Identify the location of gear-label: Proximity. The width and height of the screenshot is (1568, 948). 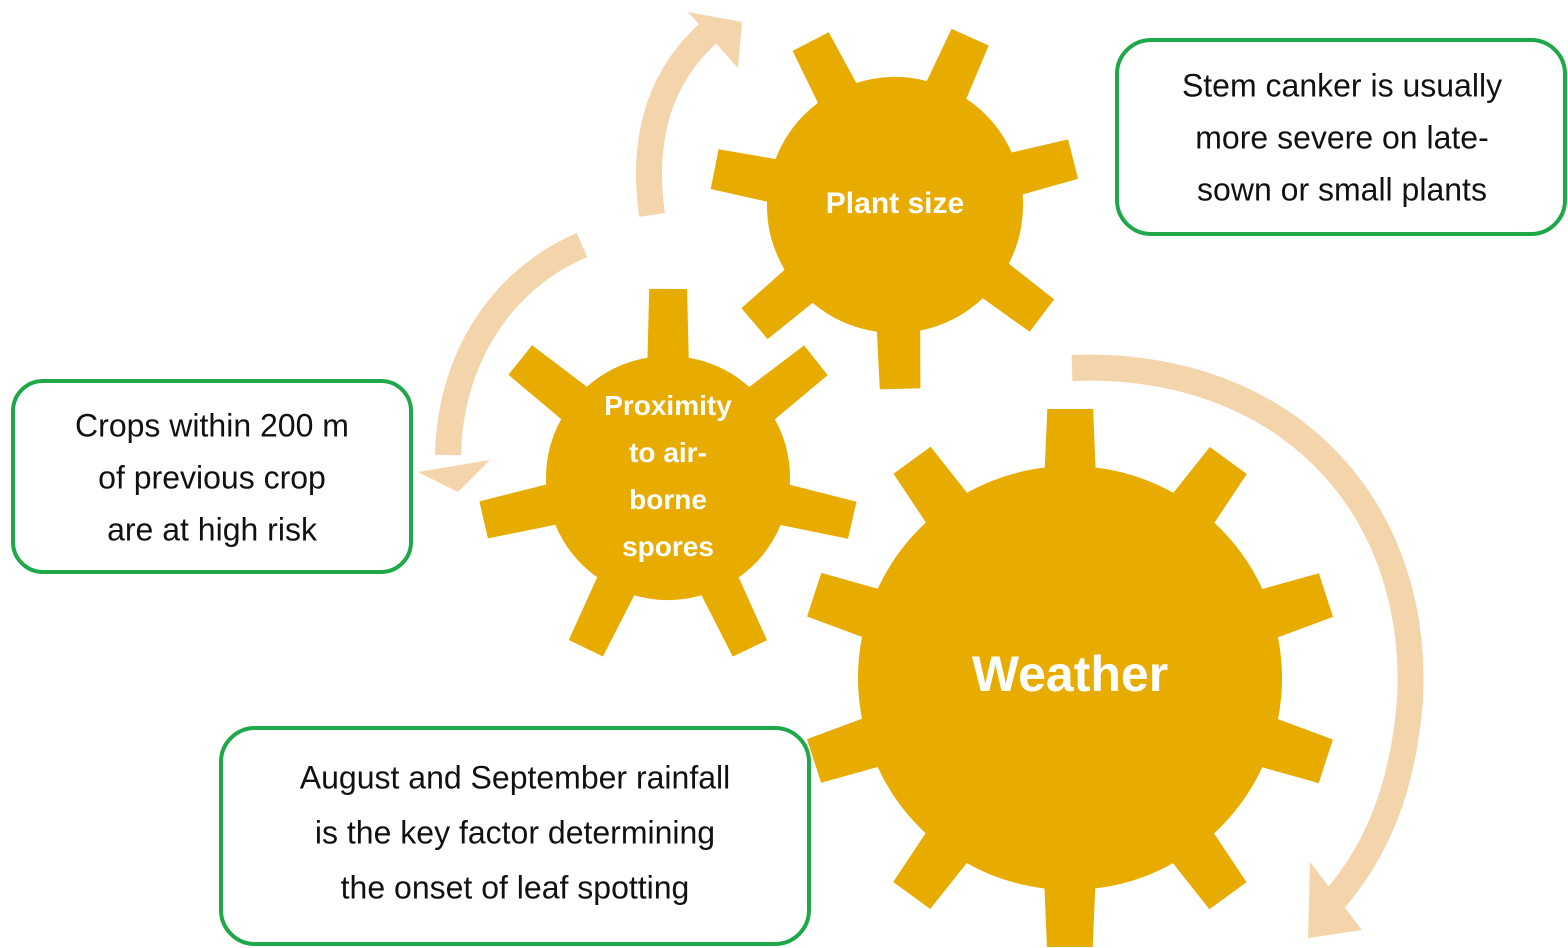
(668, 405).